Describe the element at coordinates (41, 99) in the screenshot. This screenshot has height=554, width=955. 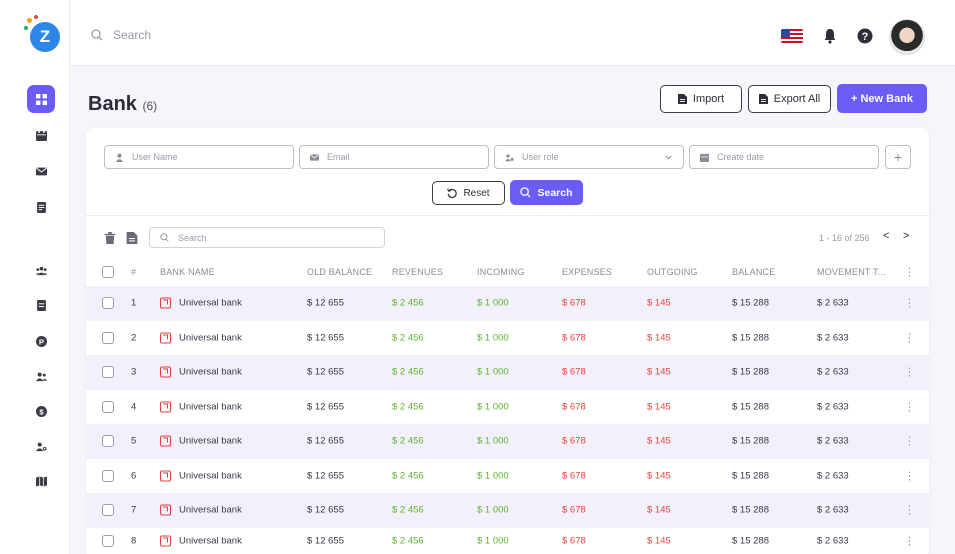
I see `sidebar-item-dashboard` at that location.